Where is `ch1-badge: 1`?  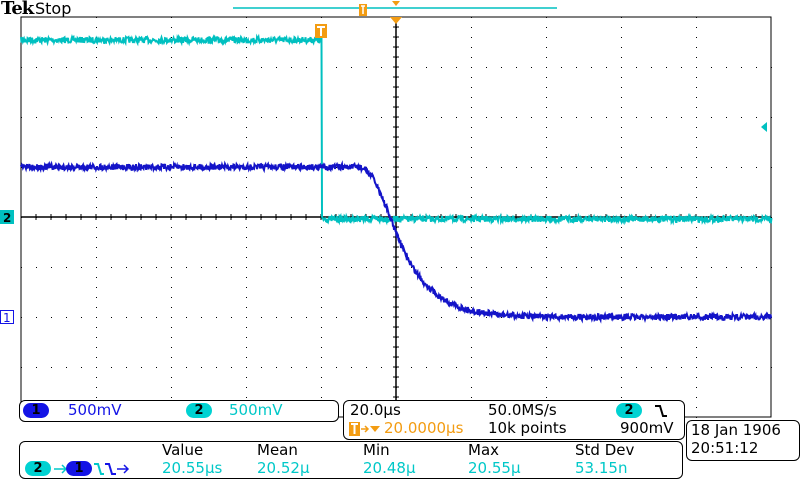 ch1-badge: 1 is located at coordinates (36, 410).